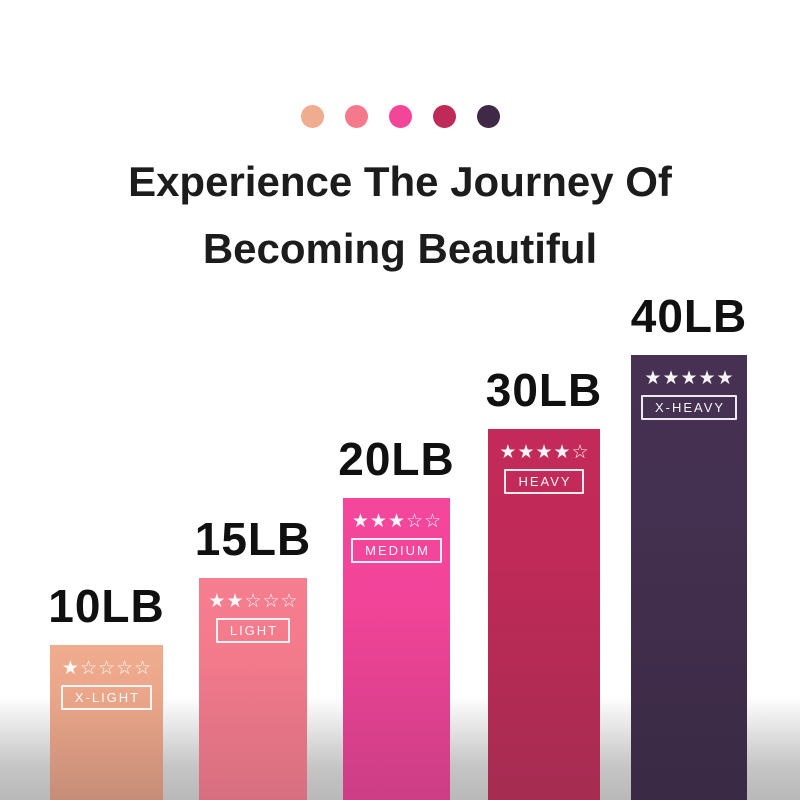  I want to click on star-rating: ★★☆☆☆, so click(253, 601).